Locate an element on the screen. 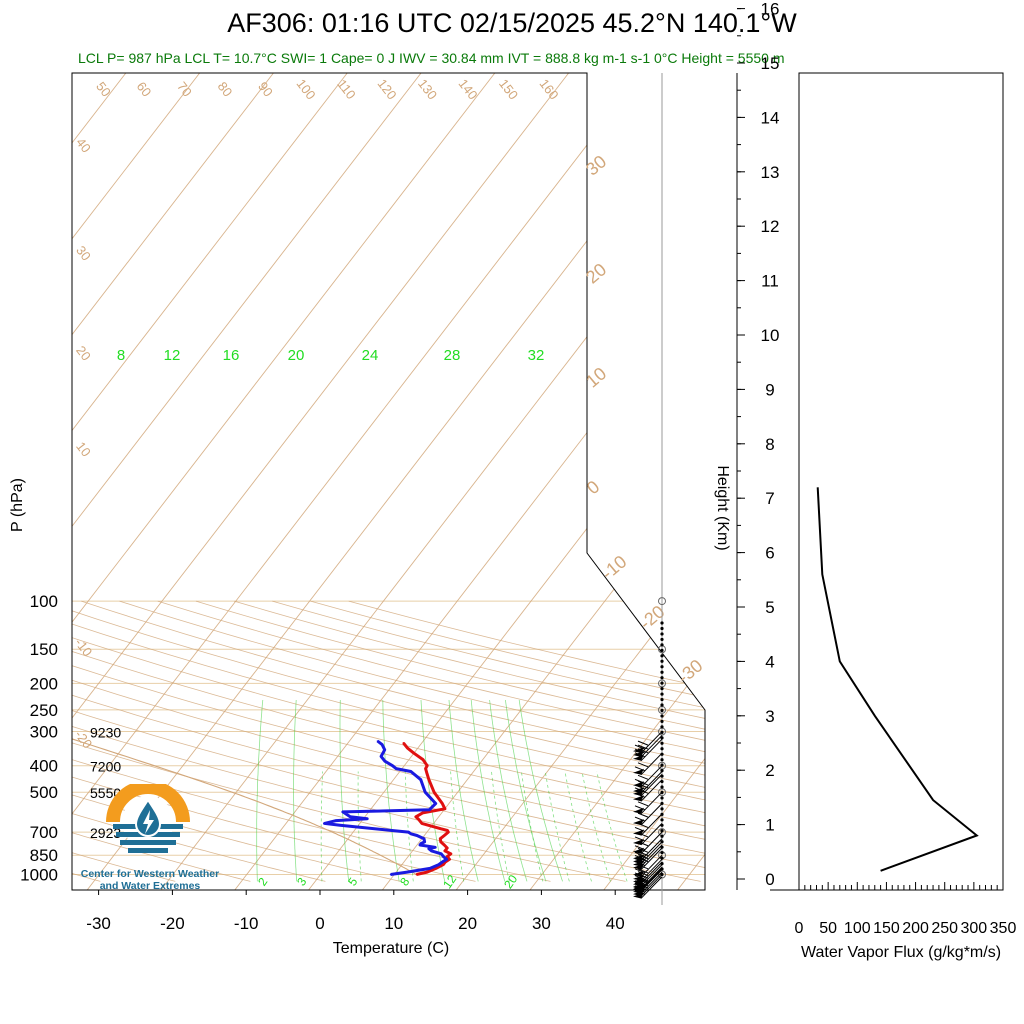 This screenshot has width=1024, height=1024. height-label: 2923 is located at coordinates (105, 833).